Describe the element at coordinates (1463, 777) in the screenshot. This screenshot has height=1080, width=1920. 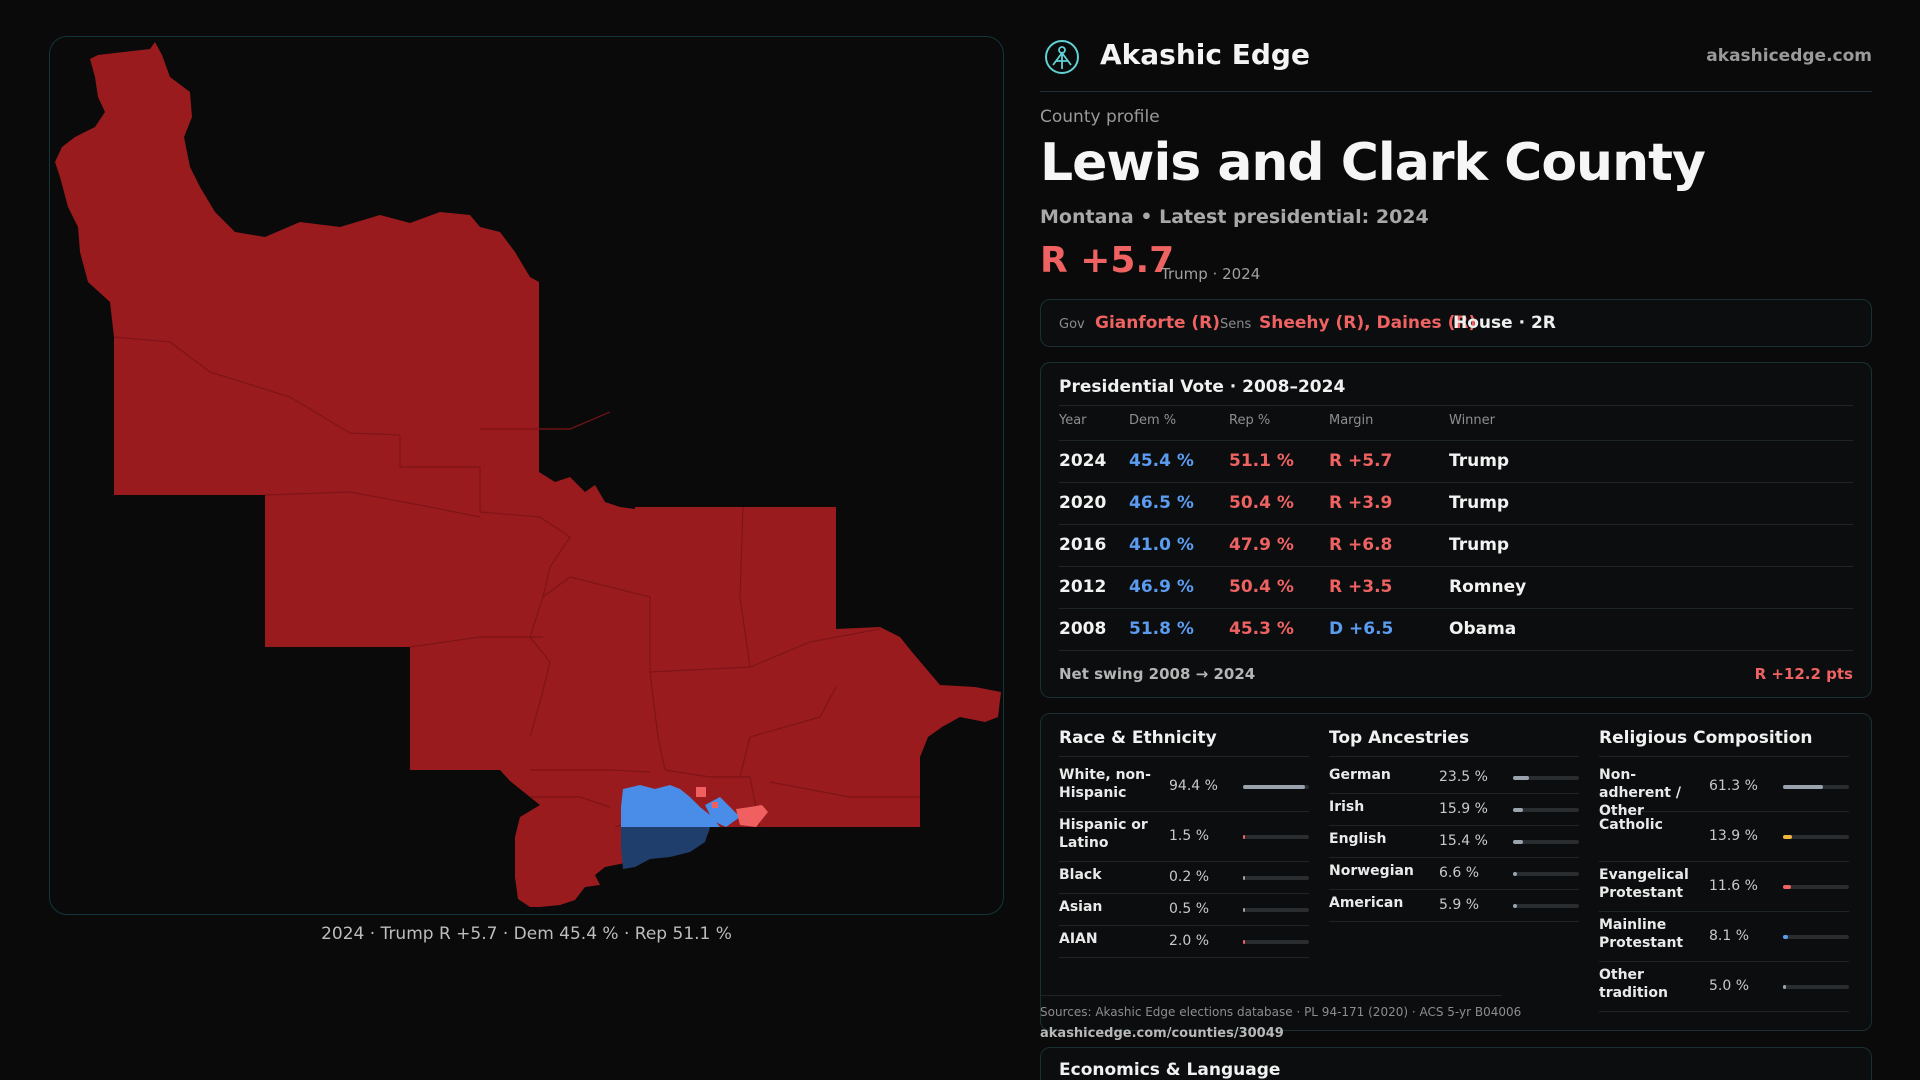
I see `item-value: 23.5 %` at that location.